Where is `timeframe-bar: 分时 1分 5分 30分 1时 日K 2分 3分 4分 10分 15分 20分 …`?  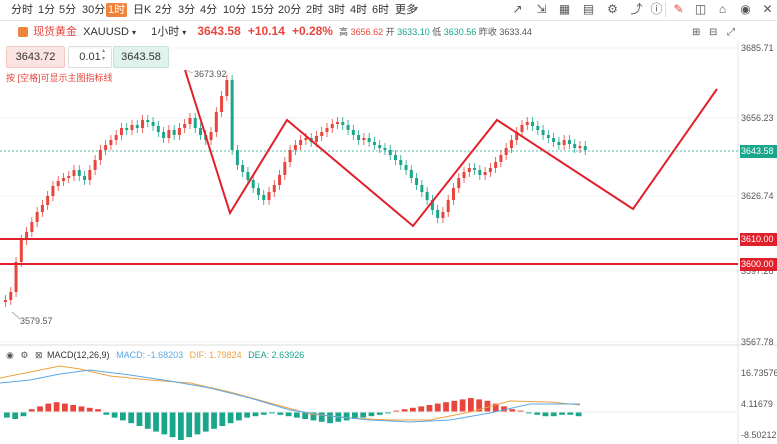 timeframe-bar: 分时 1分 5分 30分 1时 日K 2分 3分 4分 10分 15分 20分 … is located at coordinates (388, 10).